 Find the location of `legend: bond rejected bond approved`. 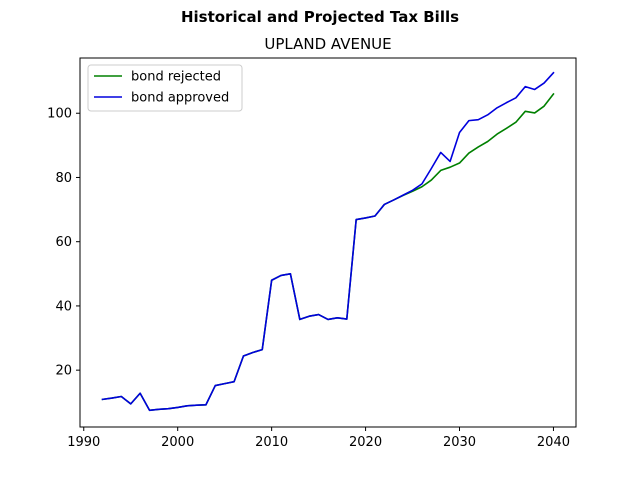

legend: bond rejected bond approved is located at coordinates (165, 88).